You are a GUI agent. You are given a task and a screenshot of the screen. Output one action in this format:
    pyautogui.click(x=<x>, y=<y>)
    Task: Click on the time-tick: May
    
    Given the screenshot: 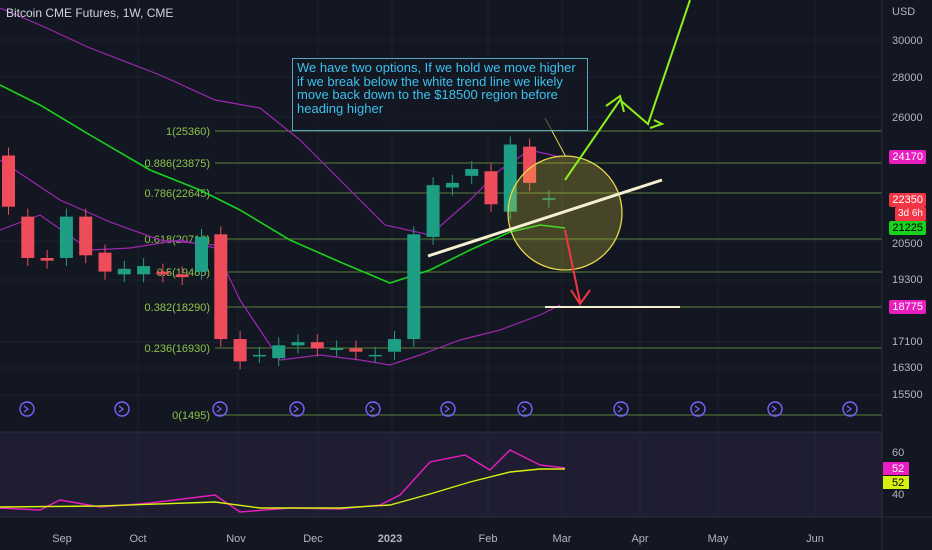 What is the action you would take?
    pyautogui.click(x=718, y=539)
    